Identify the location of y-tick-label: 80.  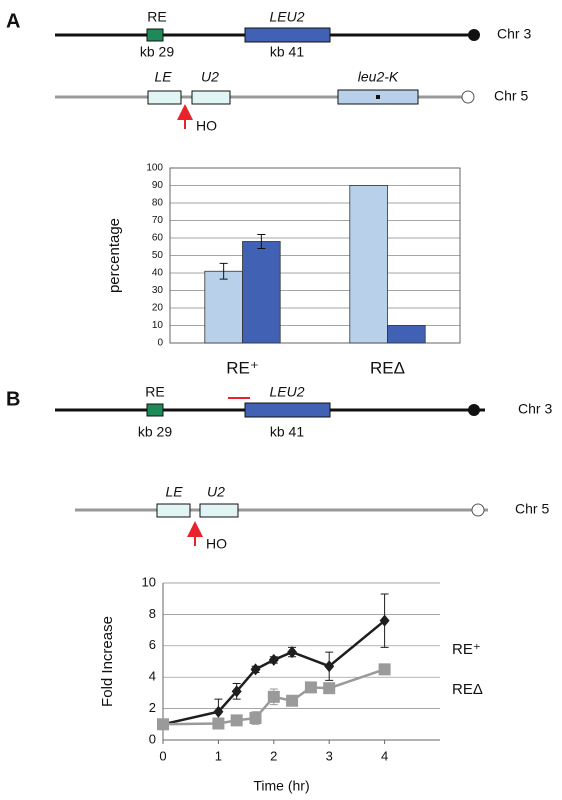
(158, 203).